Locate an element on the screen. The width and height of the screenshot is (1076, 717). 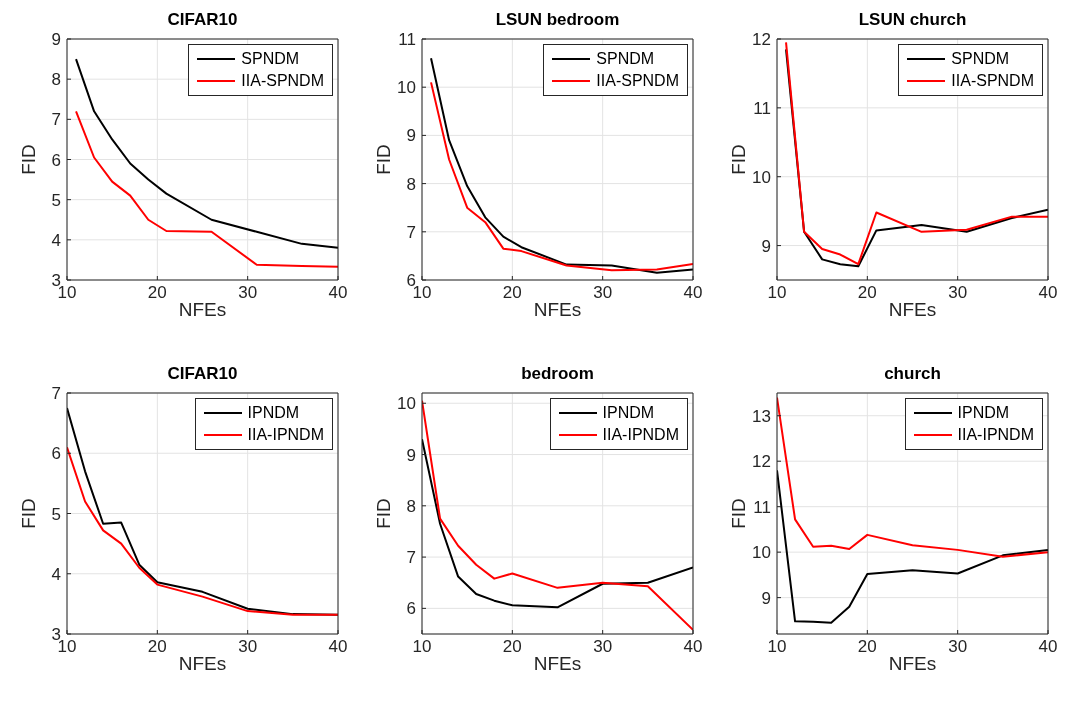
chart-title: LSUN church is located at coordinates (912, 20).